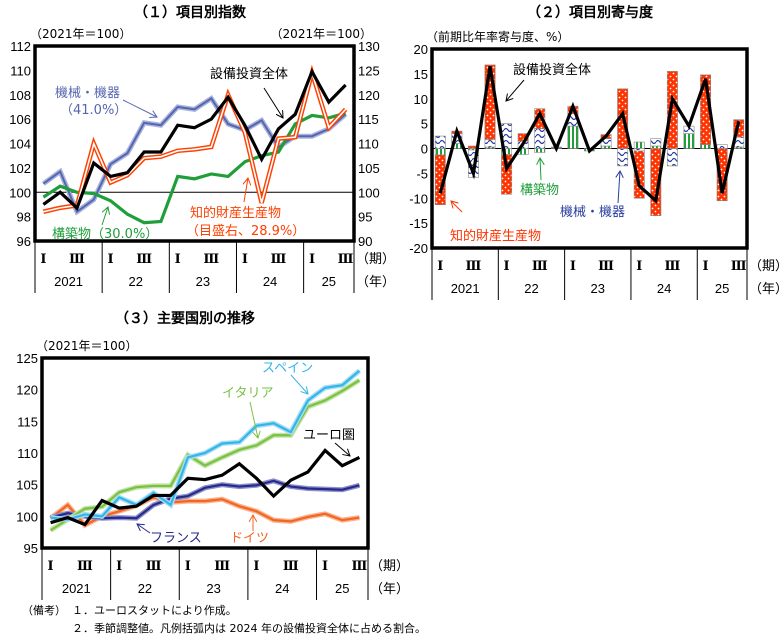  I want to click on y-tick-label: 98, so click(24, 217).